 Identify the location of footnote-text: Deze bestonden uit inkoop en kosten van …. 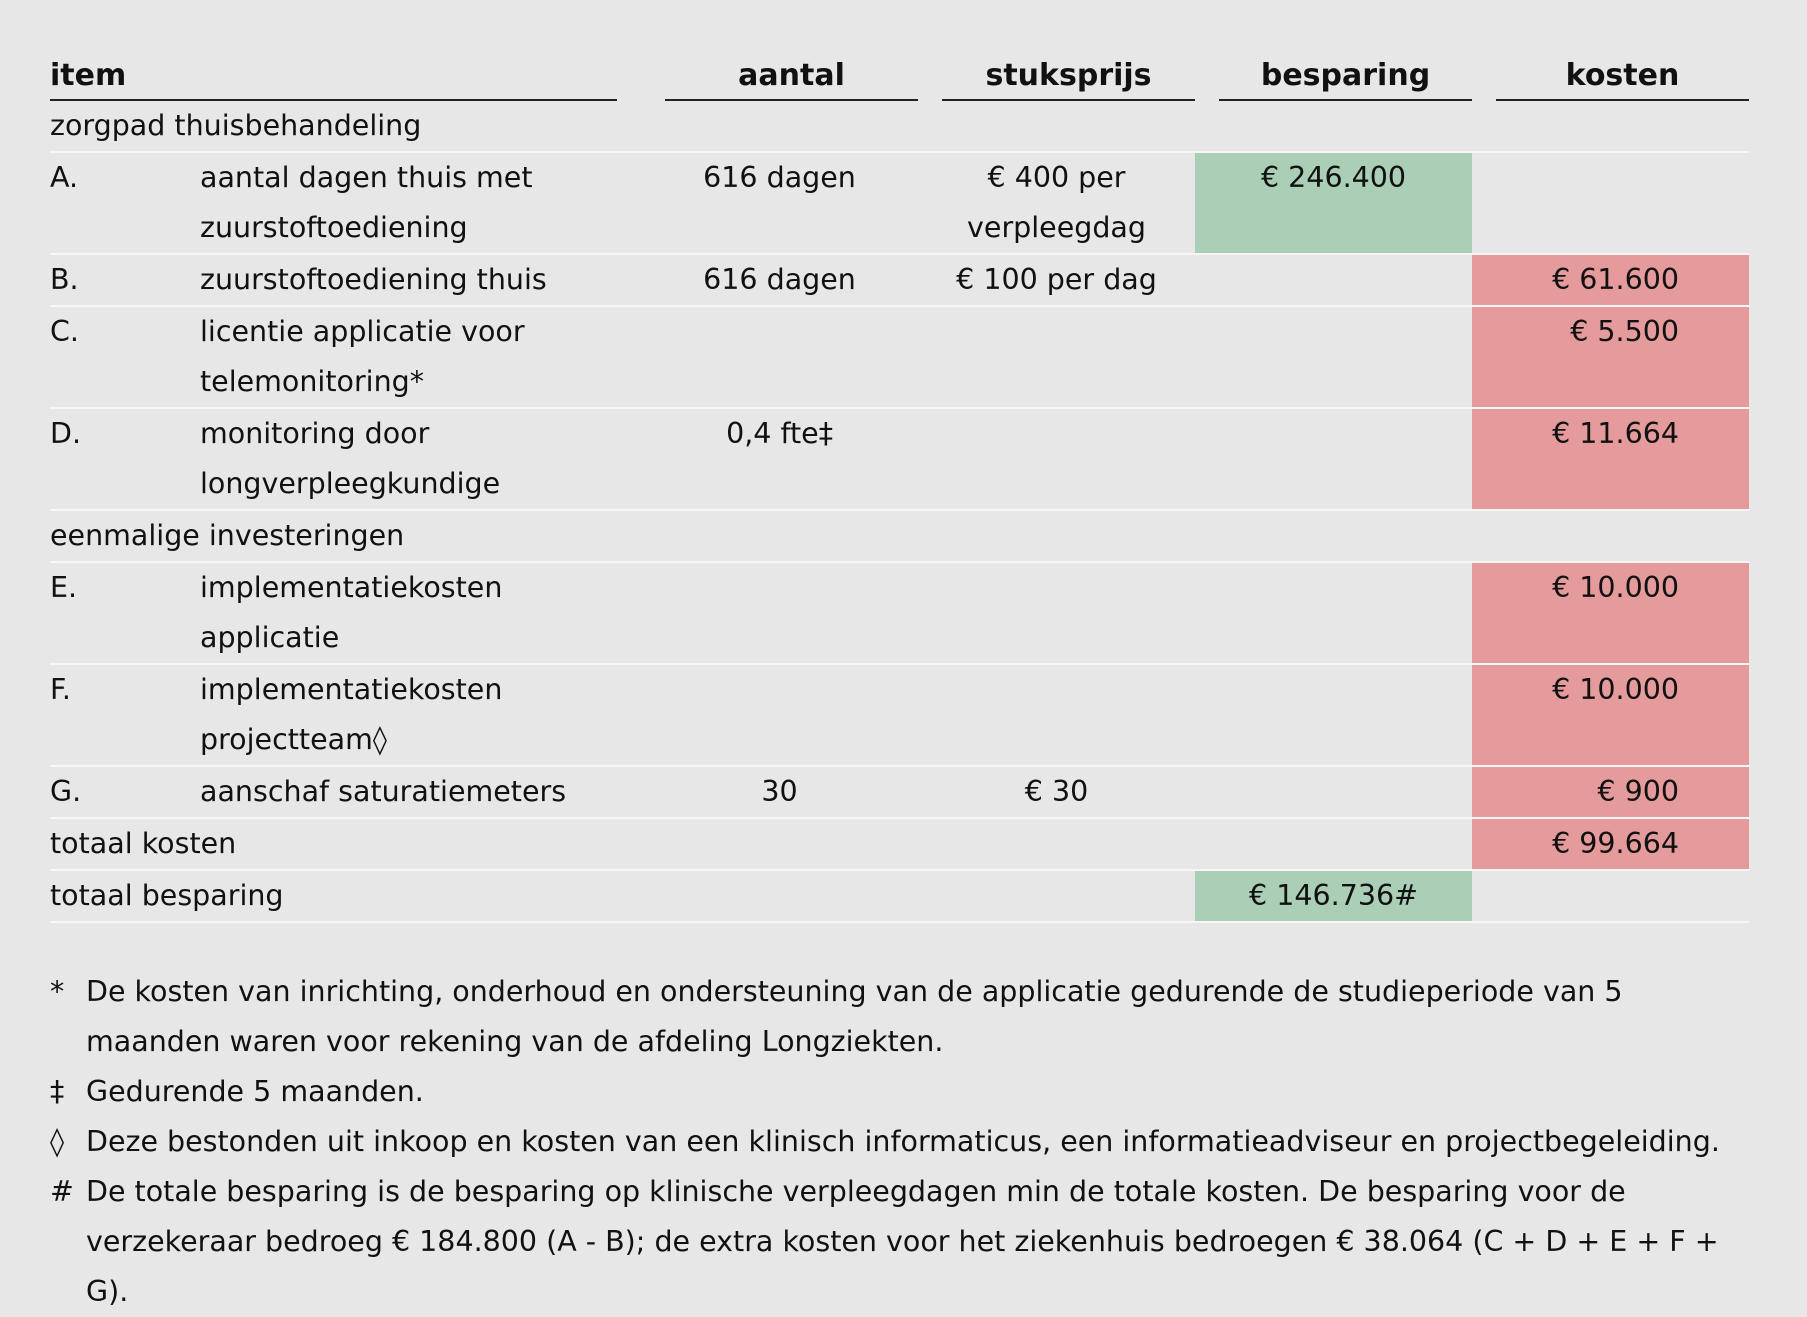
(903, 1141).